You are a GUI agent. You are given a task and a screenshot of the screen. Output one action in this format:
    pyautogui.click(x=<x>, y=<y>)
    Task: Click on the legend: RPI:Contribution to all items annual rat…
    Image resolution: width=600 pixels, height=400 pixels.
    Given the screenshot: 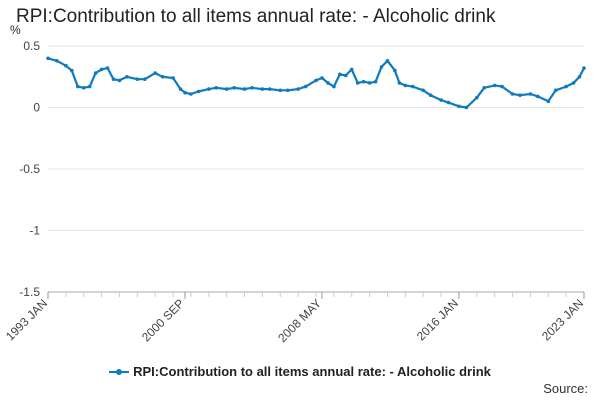 What is the action you would take?
    pyautogui.click(x=300, y=371)
    